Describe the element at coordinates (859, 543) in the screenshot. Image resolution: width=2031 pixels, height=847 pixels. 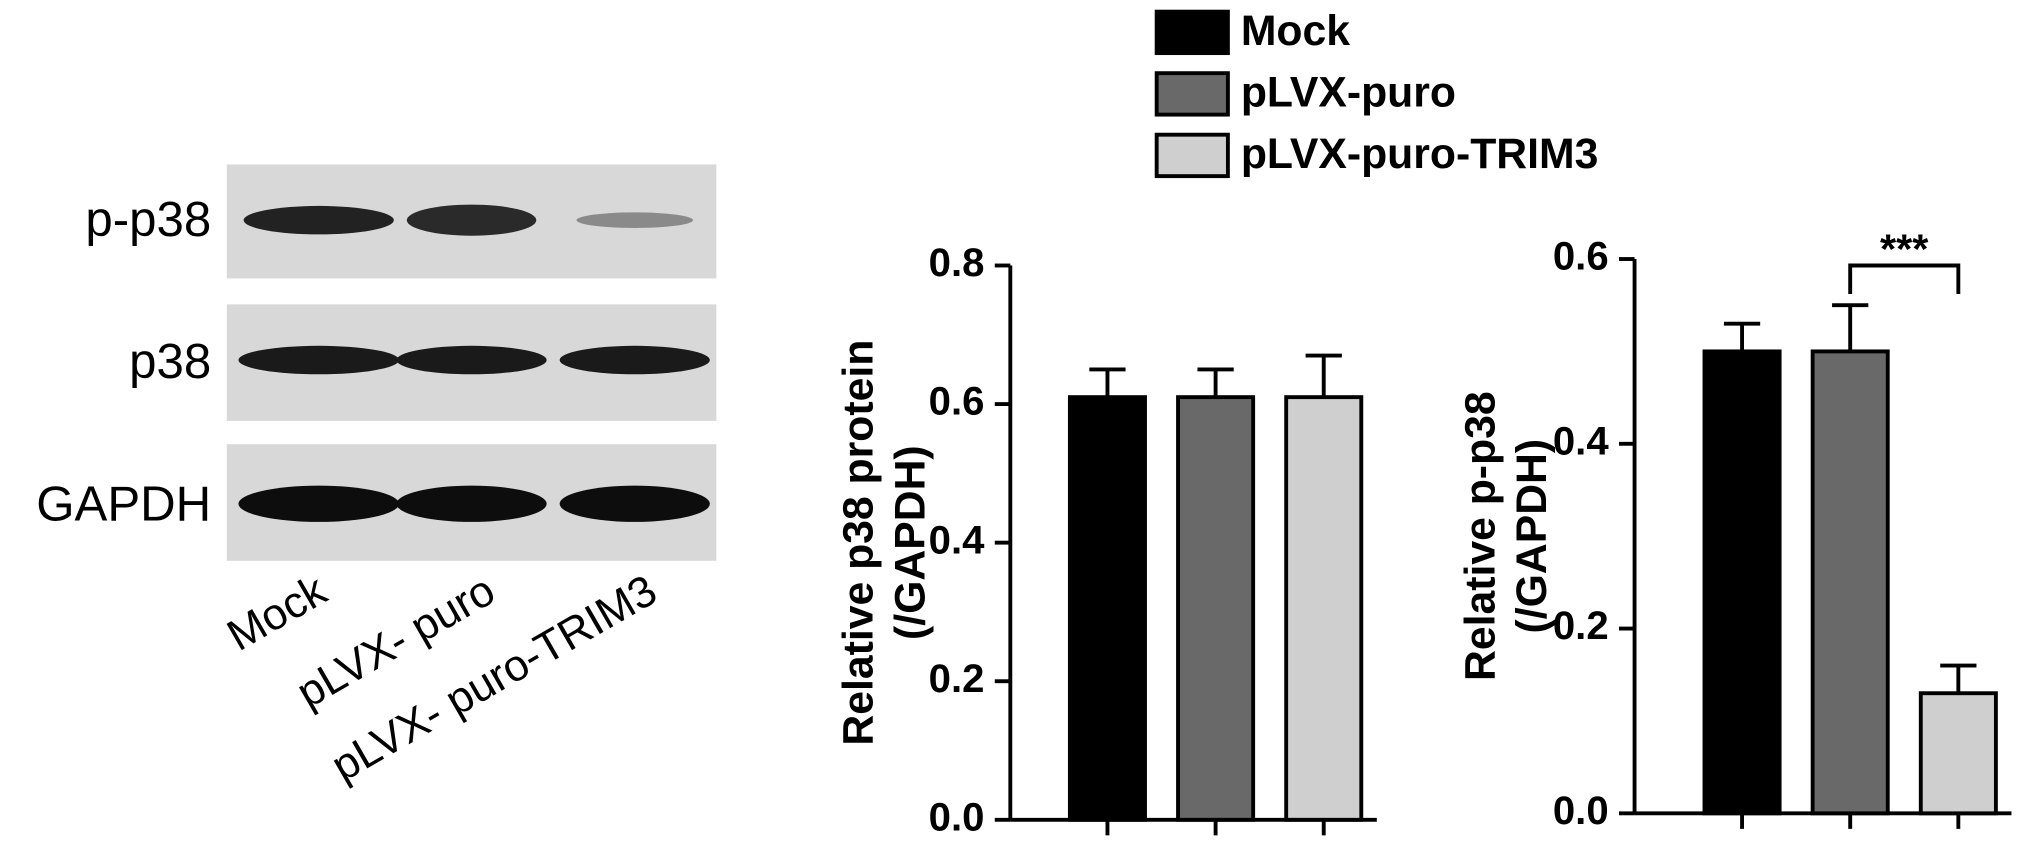
I see `y-axis-label: Relative p38 protein` at that location.